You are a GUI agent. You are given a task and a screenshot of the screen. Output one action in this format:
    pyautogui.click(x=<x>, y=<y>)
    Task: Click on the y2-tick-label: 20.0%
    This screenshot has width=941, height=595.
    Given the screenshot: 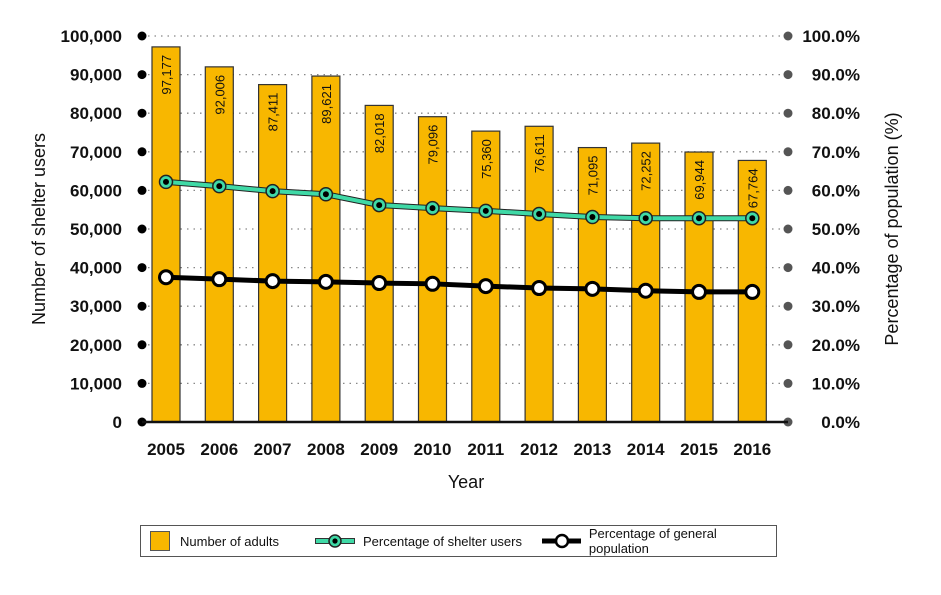 What is the action you would take?
    pyautogui.click(x=836, y=345)
    